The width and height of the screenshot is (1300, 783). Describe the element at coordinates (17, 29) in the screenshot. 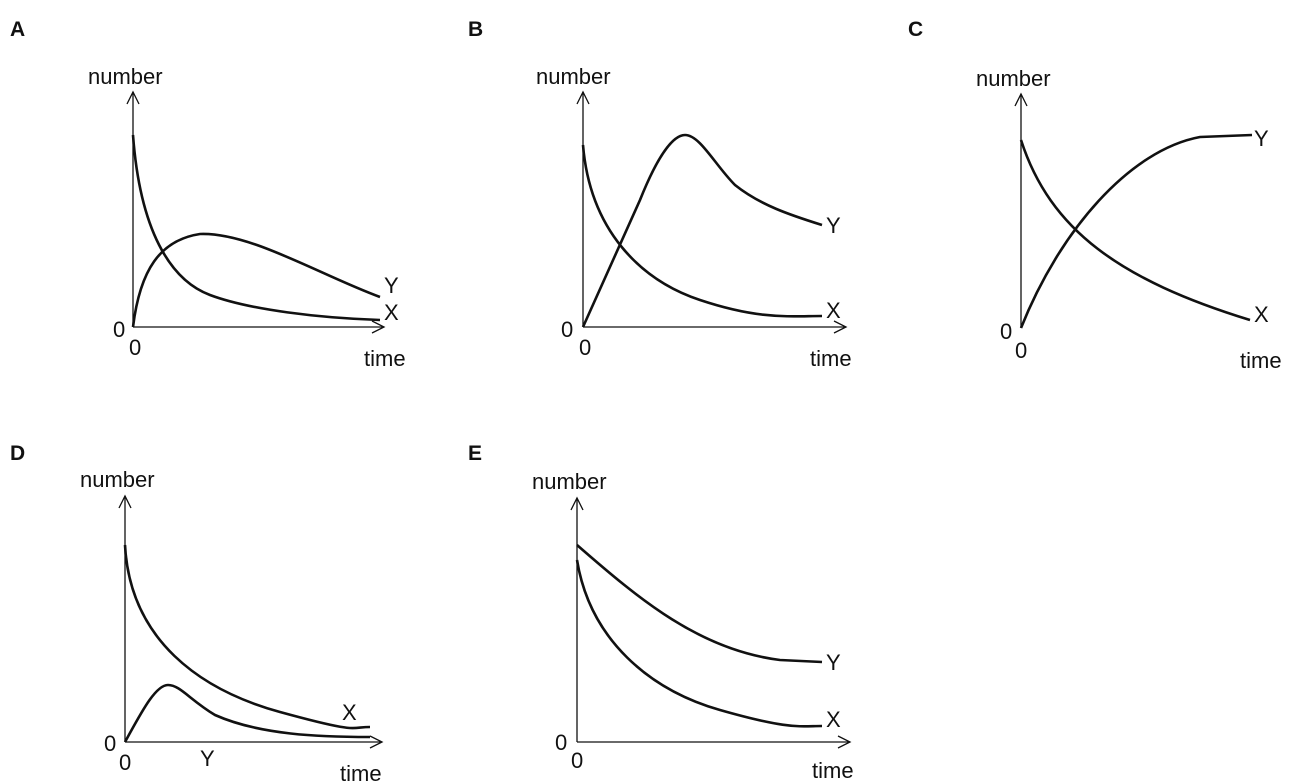

I see `panel-label: A` at that location.